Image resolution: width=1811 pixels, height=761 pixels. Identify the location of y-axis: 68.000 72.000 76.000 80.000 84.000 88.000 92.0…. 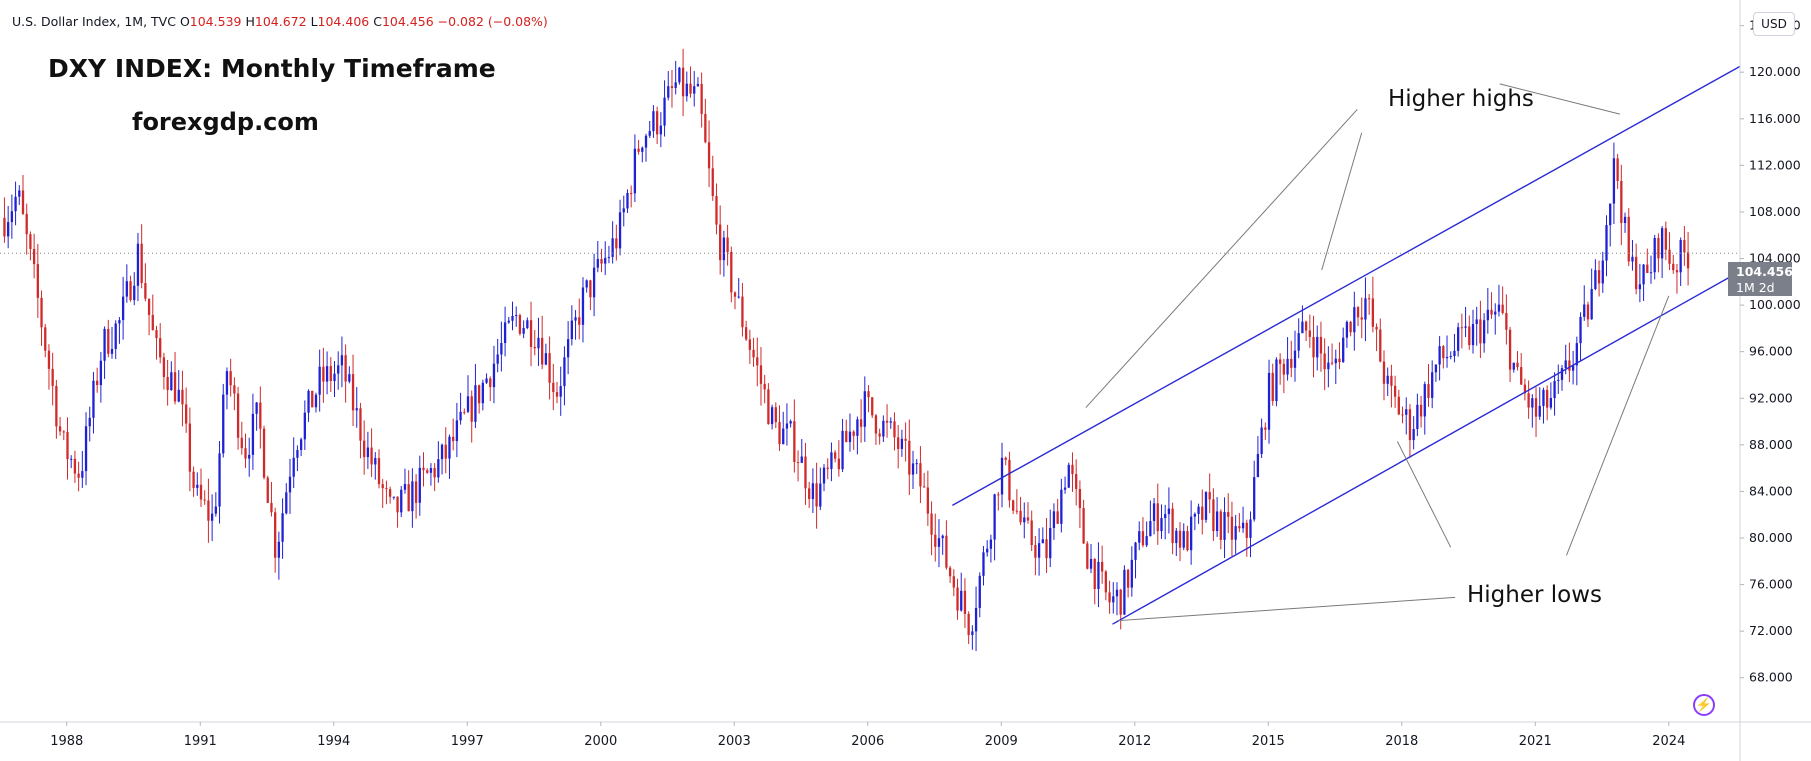
(1770, 351).